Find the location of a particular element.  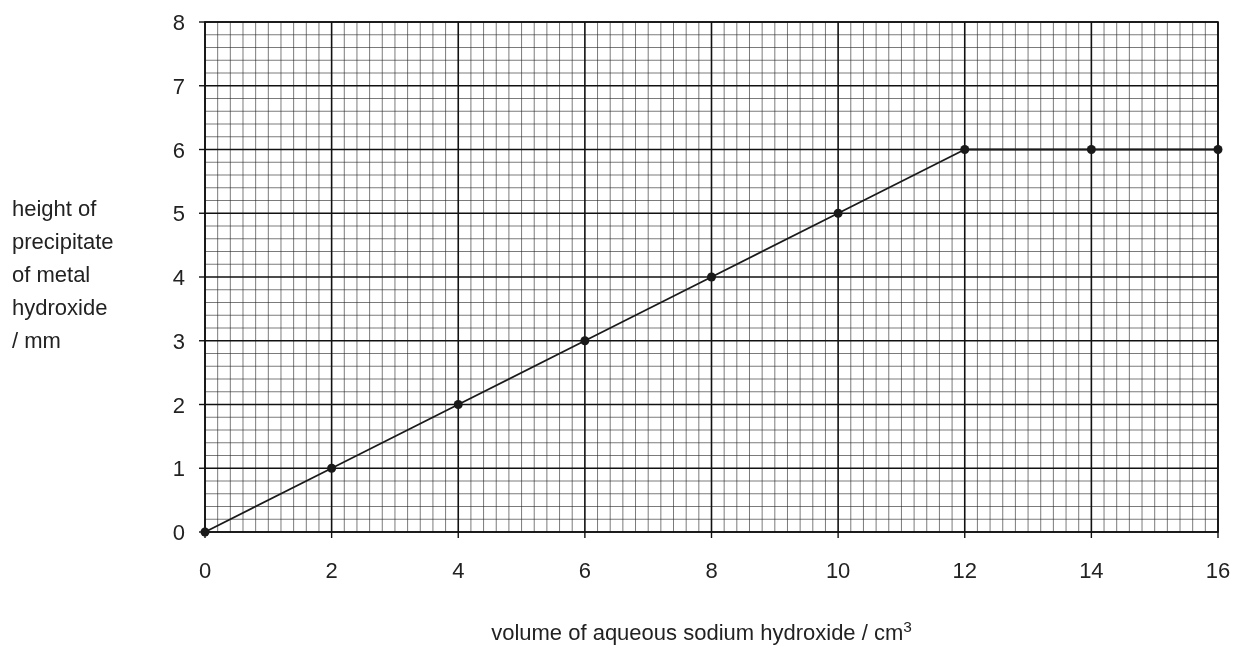

y-tick-label: 2 is located at coordinates (178, 405).